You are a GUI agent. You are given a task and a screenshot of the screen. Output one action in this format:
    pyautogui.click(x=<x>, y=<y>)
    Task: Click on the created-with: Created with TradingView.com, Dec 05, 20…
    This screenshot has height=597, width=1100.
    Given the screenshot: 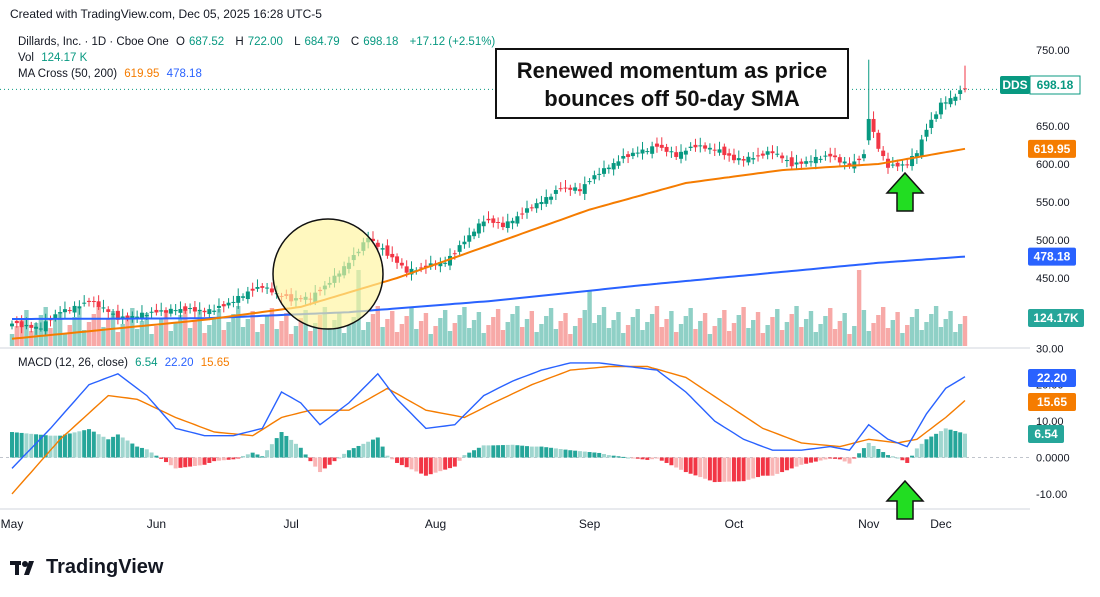 What is the action you would take?
    pyautogui.click(x=166, y=14)
    